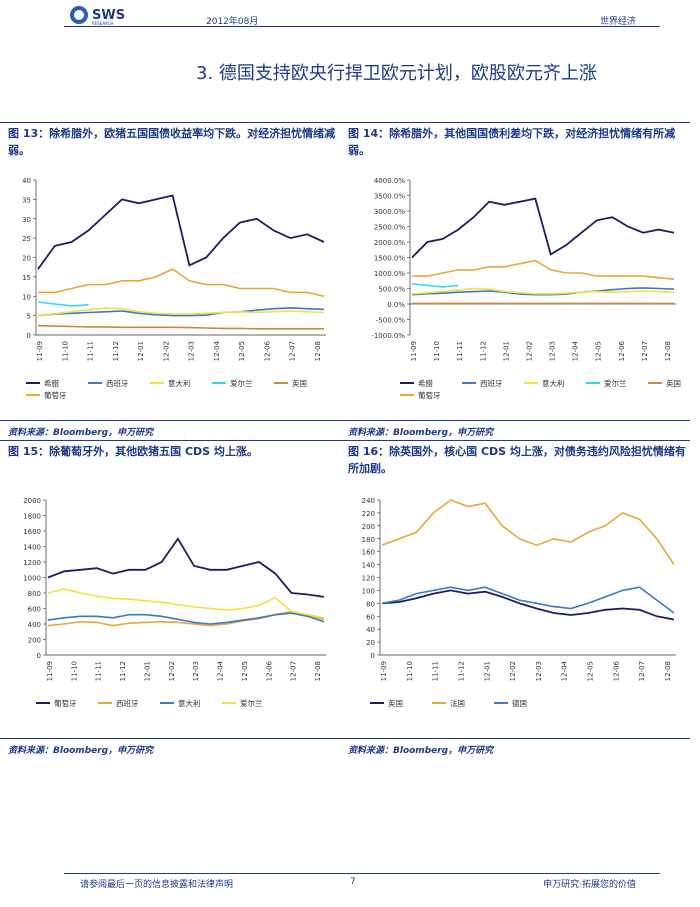 The image size is (700, 907). What do you see at coordinates (389, 243) in the screenshot?
I see `y-tick-label: 2000.0%` at bounding box center [389, 243].